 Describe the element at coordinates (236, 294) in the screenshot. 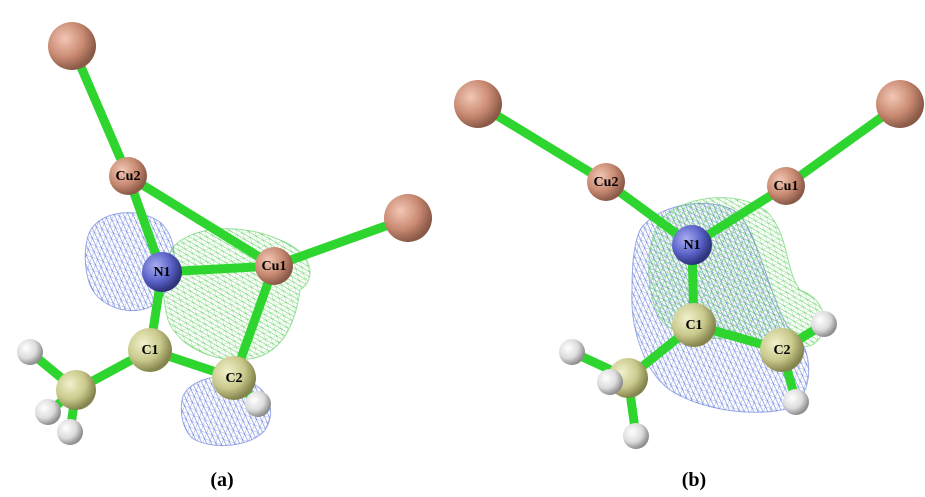

I see `orbital-lobe-green-a` at that location.